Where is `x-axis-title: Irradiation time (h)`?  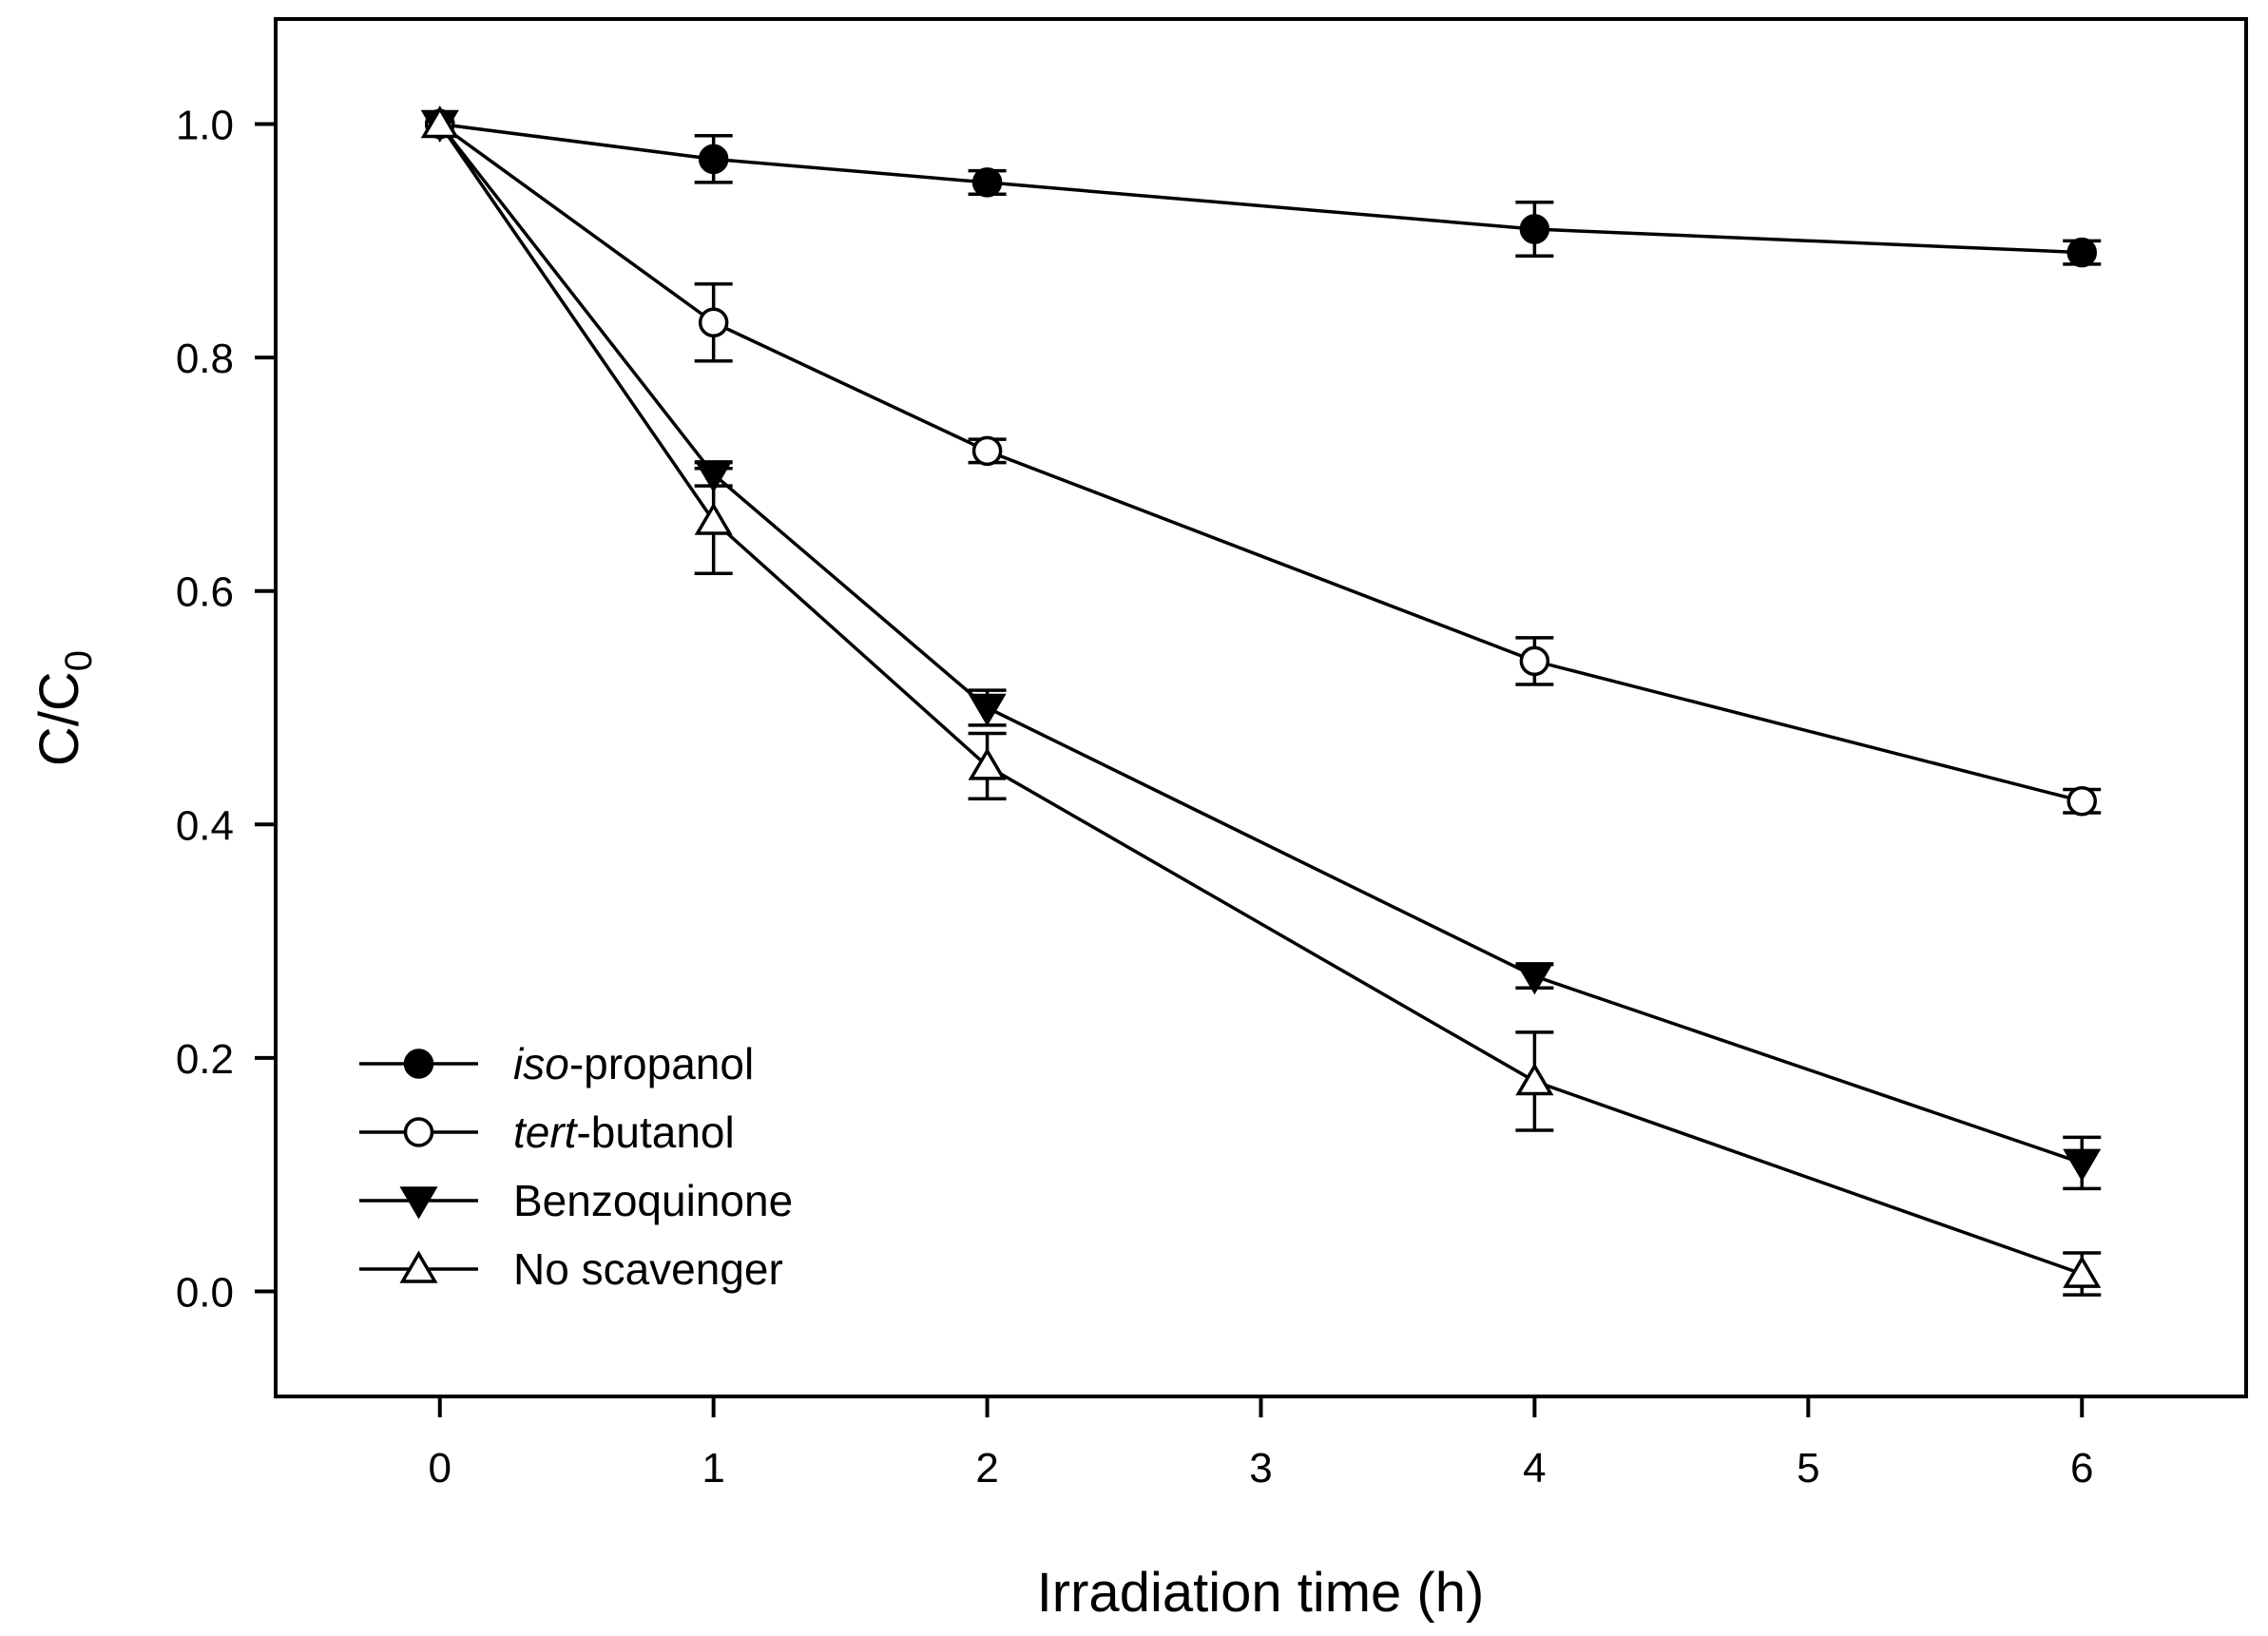
x-axis-title: Irradiation time (h) is located at coordinates (1261, 1593).